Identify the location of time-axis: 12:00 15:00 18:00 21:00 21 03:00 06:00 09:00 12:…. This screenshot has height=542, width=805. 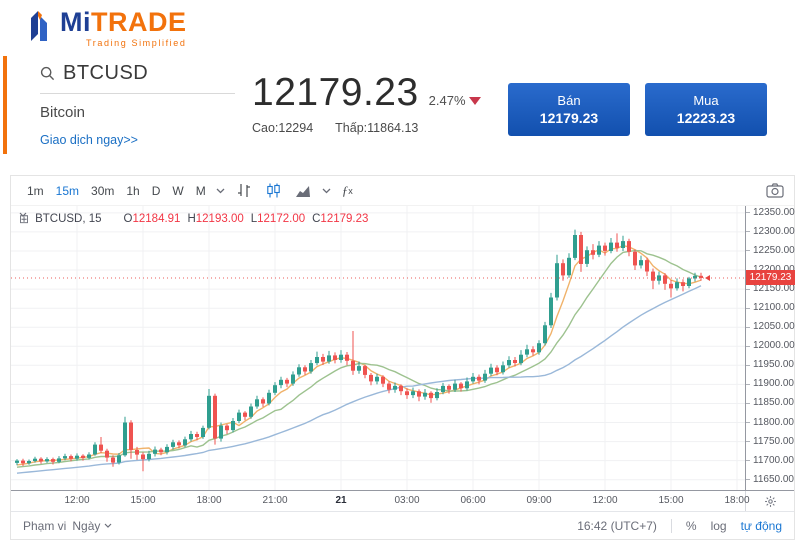
(380, 501).